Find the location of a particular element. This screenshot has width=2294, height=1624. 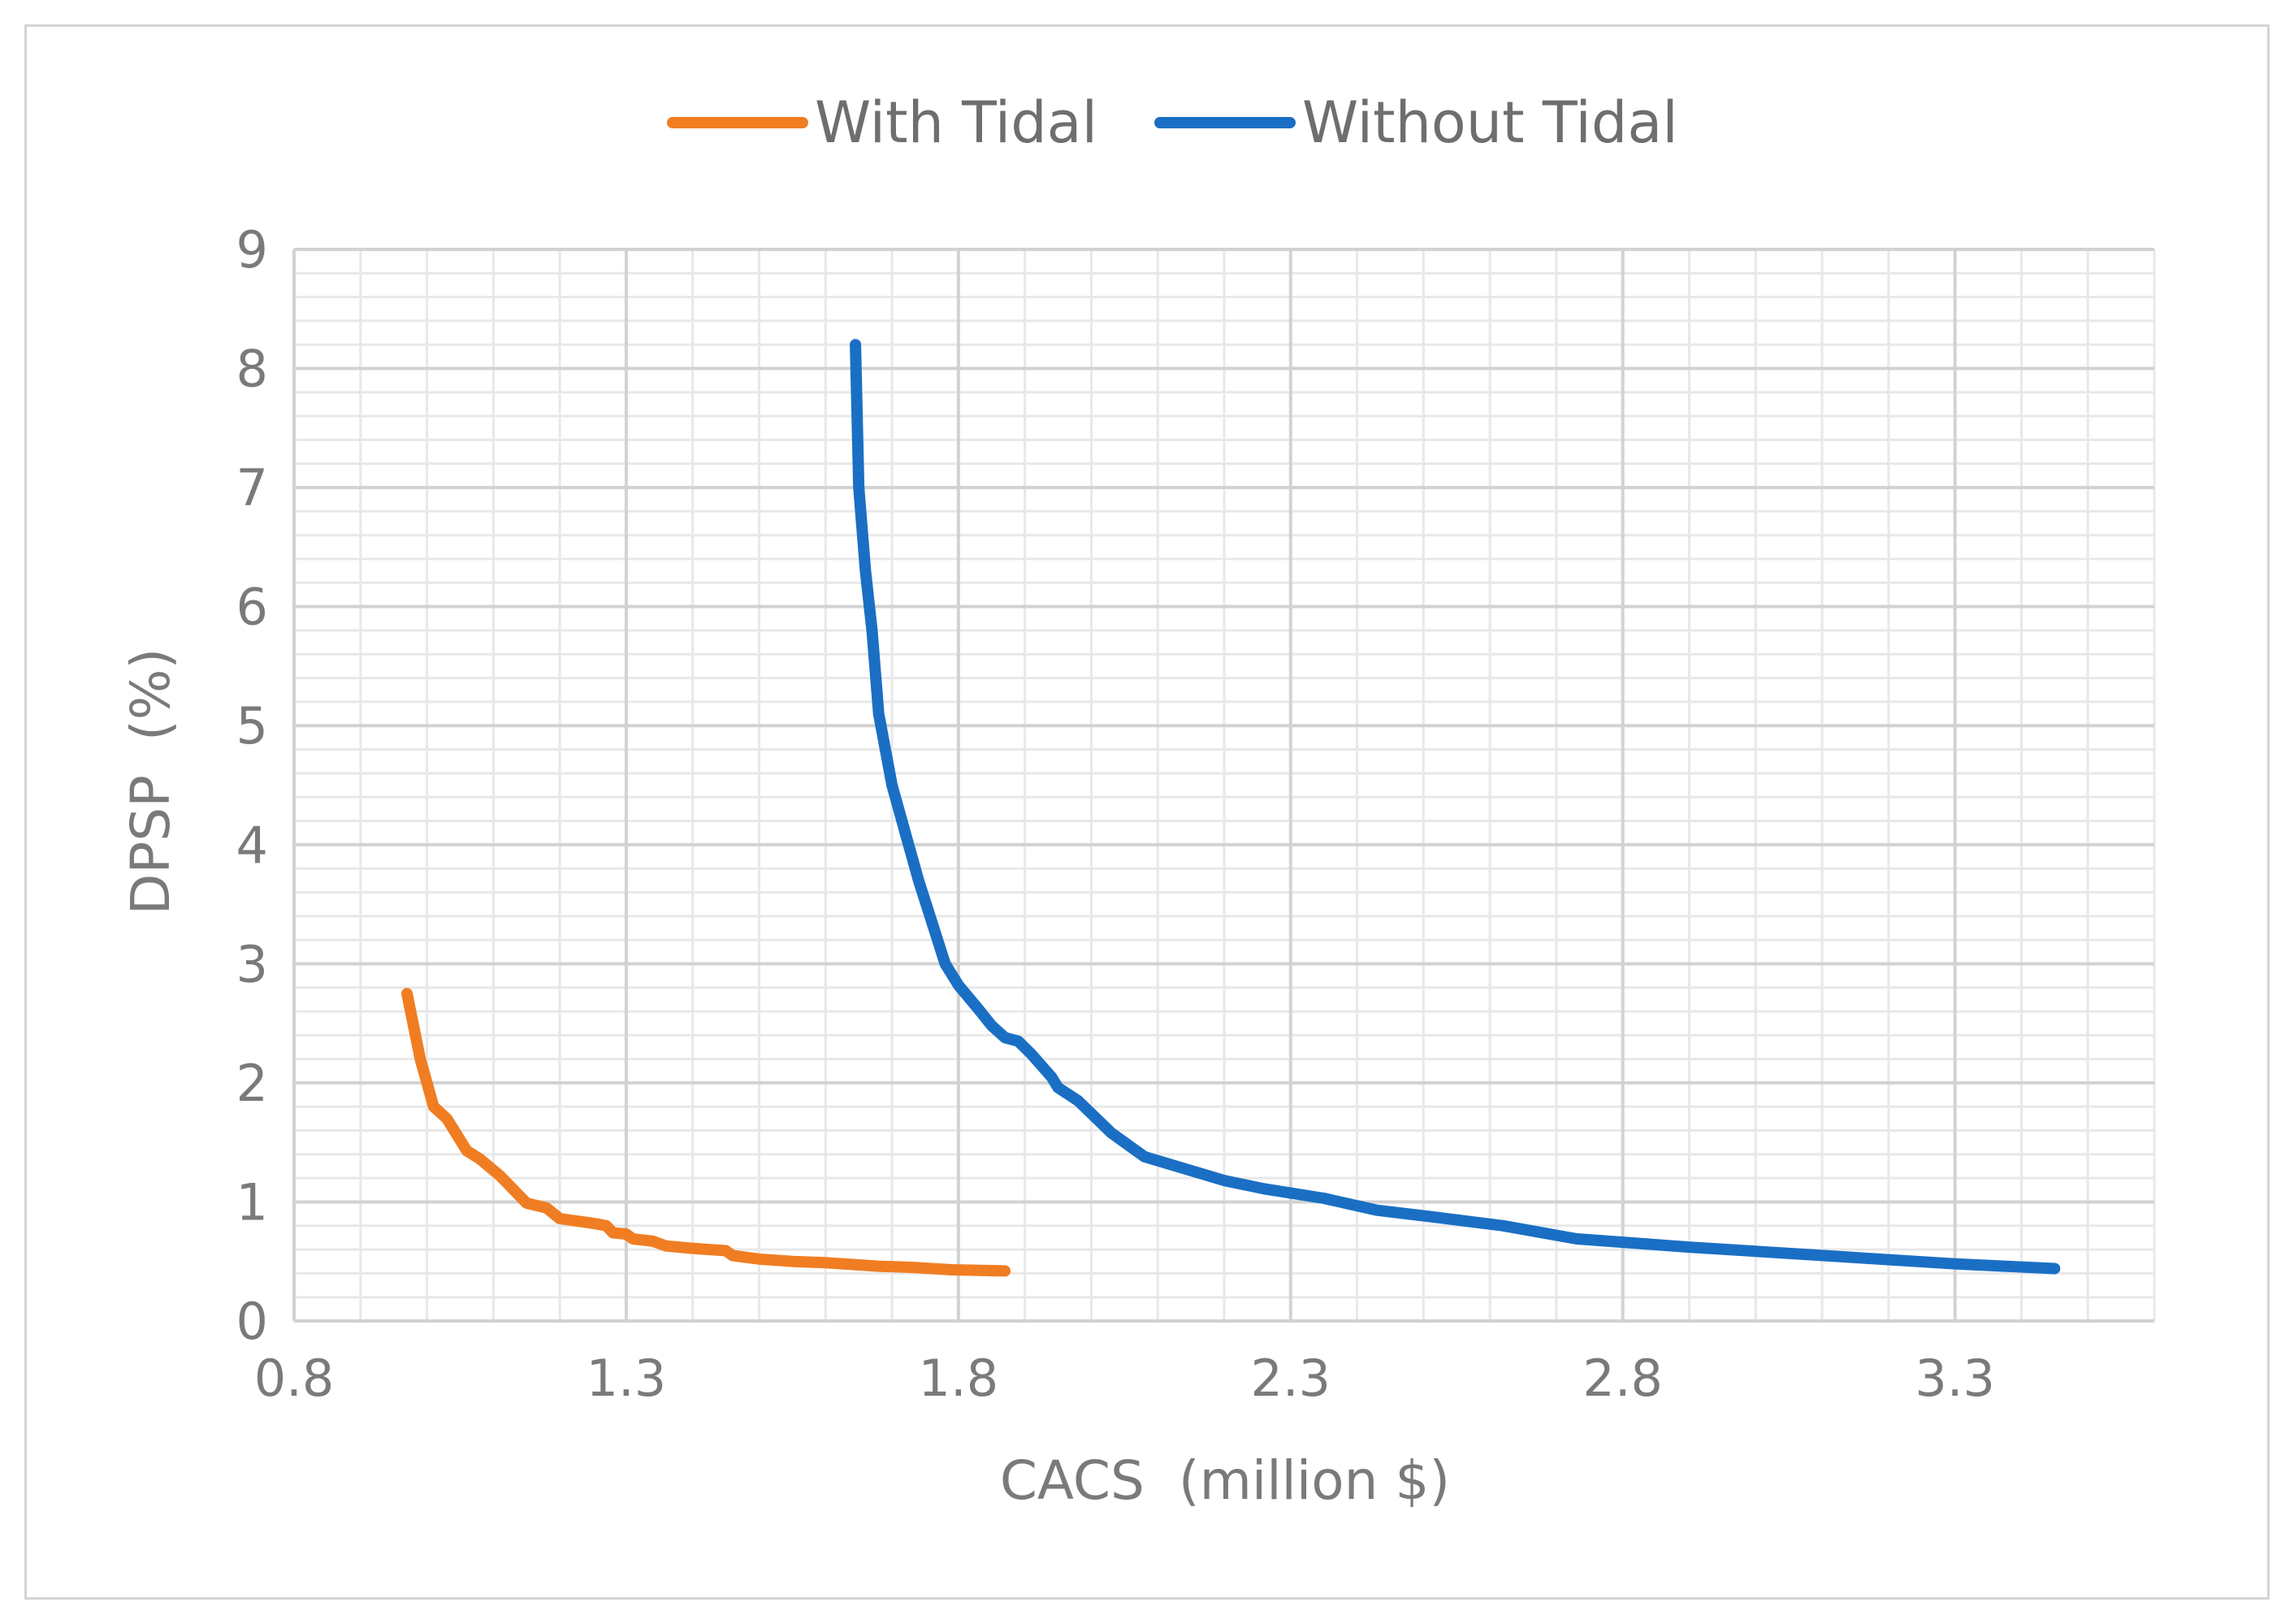

y-tick-label: 8 is located at coordinates (252, 369).